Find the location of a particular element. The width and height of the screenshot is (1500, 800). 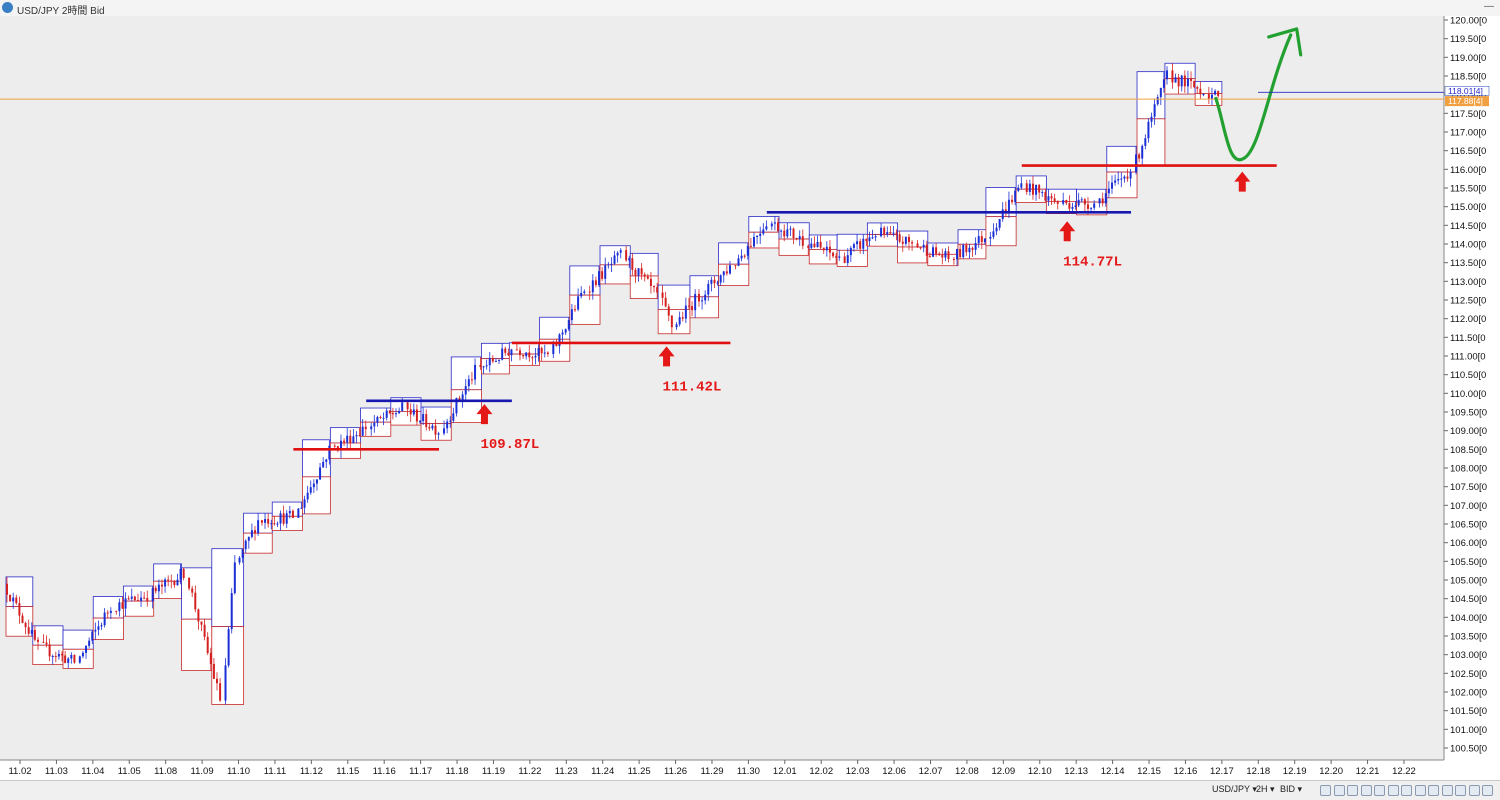

line-icon is located at coordinates (1366, 790).